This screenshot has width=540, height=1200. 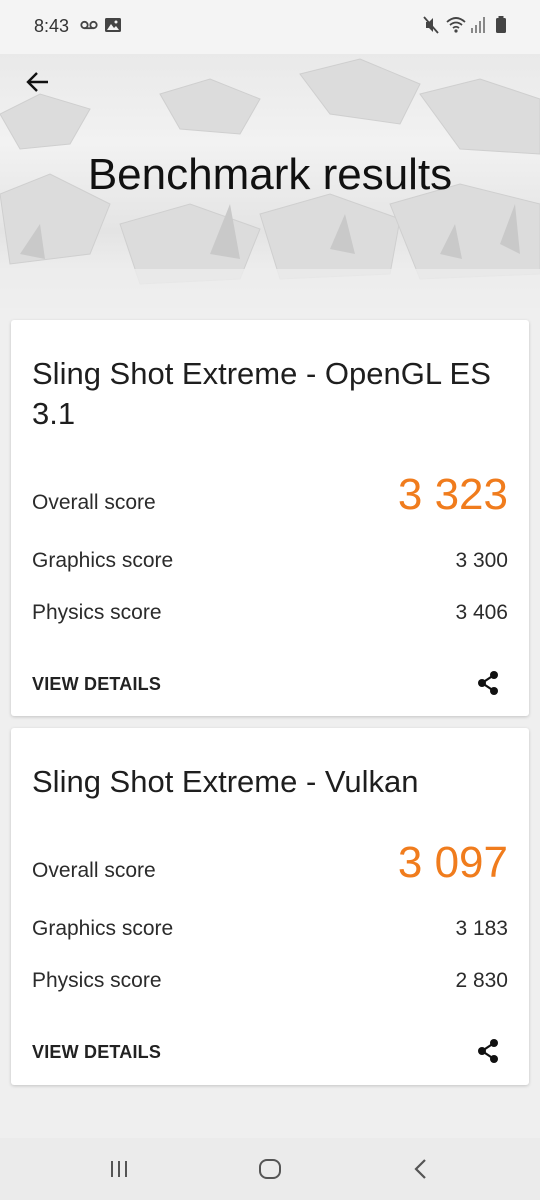 What do you see at coordinates (431, 27) in the screenshot?
I see `mute-icon` at bounding box center [431, 27].